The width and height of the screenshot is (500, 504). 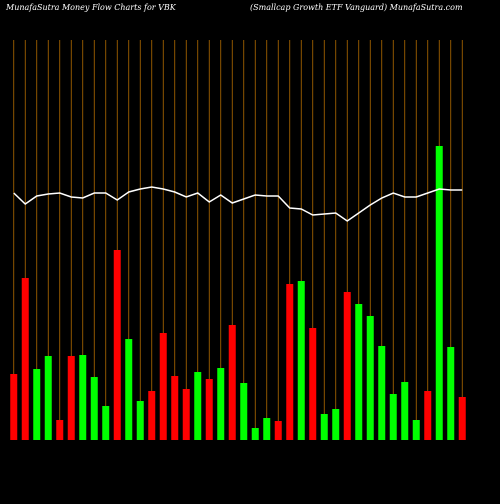 What do you see at coordinates (238, 204) in the screenshot?
I see `price-line` at bounding box center [238, 204].